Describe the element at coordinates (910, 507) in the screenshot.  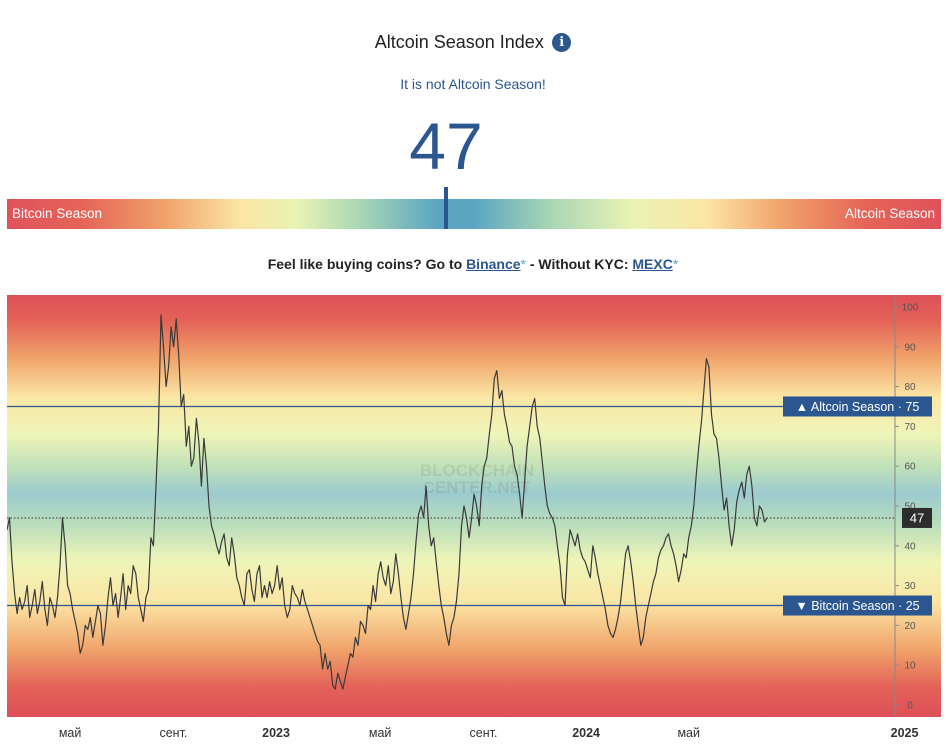
I see `y-tick-label: 50` at that location.